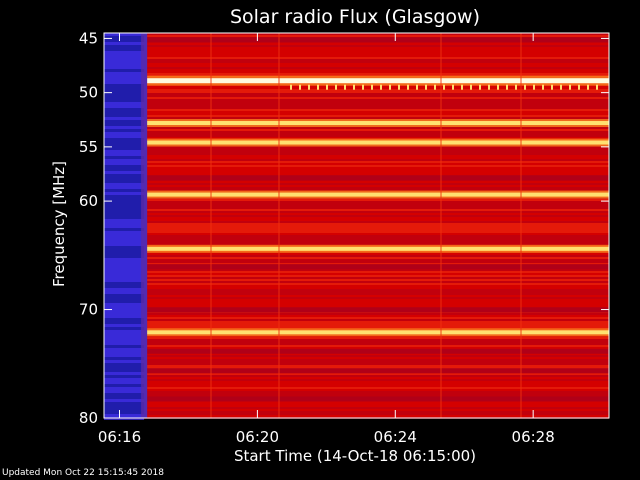 The width and height of the screenshot is (640, 480). What do you see at coordinates (395, 437) in the screenshot?
I see `x-tick-label: 06:24` at bounding box center [395, 437].